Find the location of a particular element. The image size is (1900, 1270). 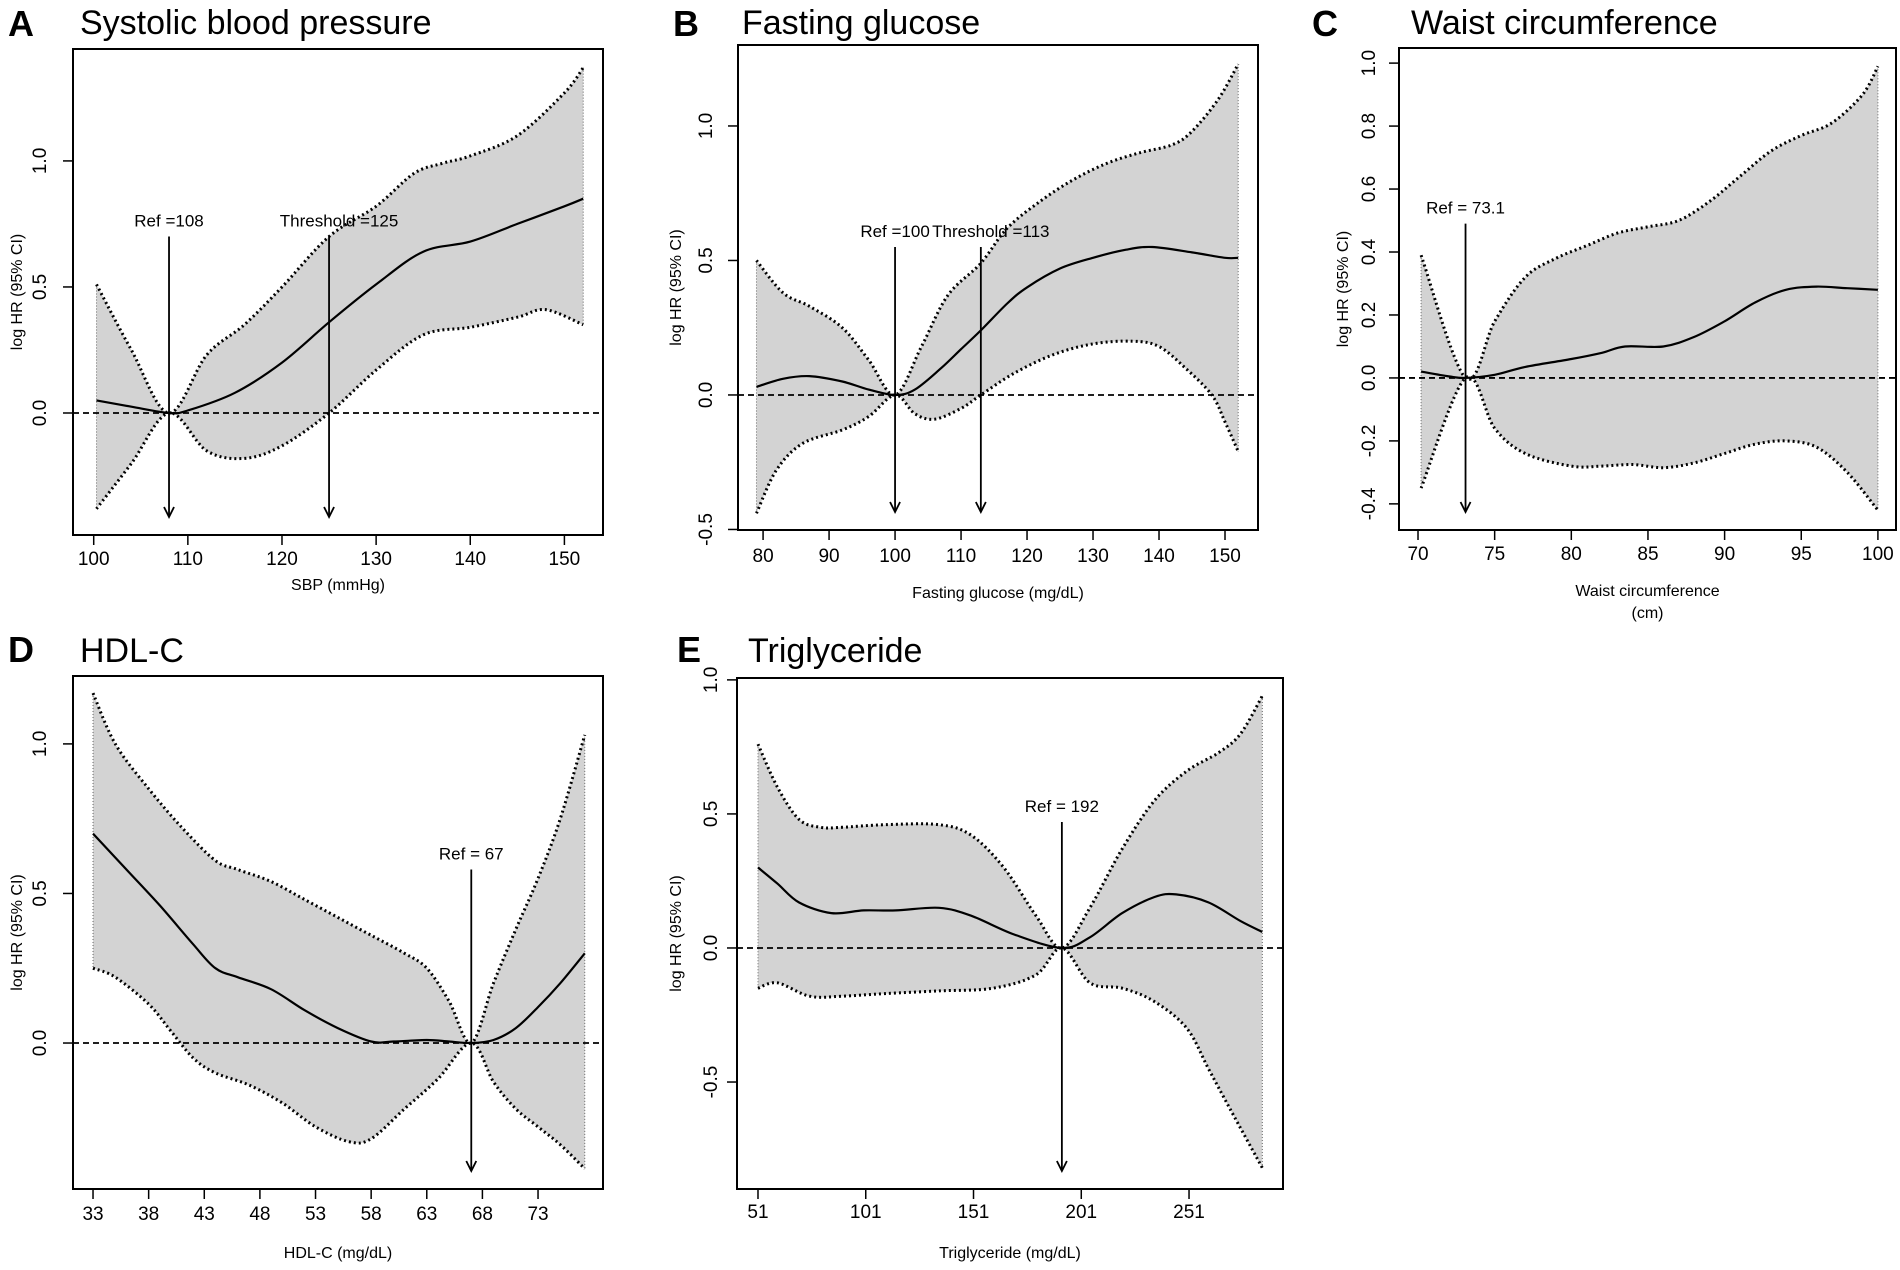

x-axis-label: SBP (mmHg) is located at coordinates (338, 585).